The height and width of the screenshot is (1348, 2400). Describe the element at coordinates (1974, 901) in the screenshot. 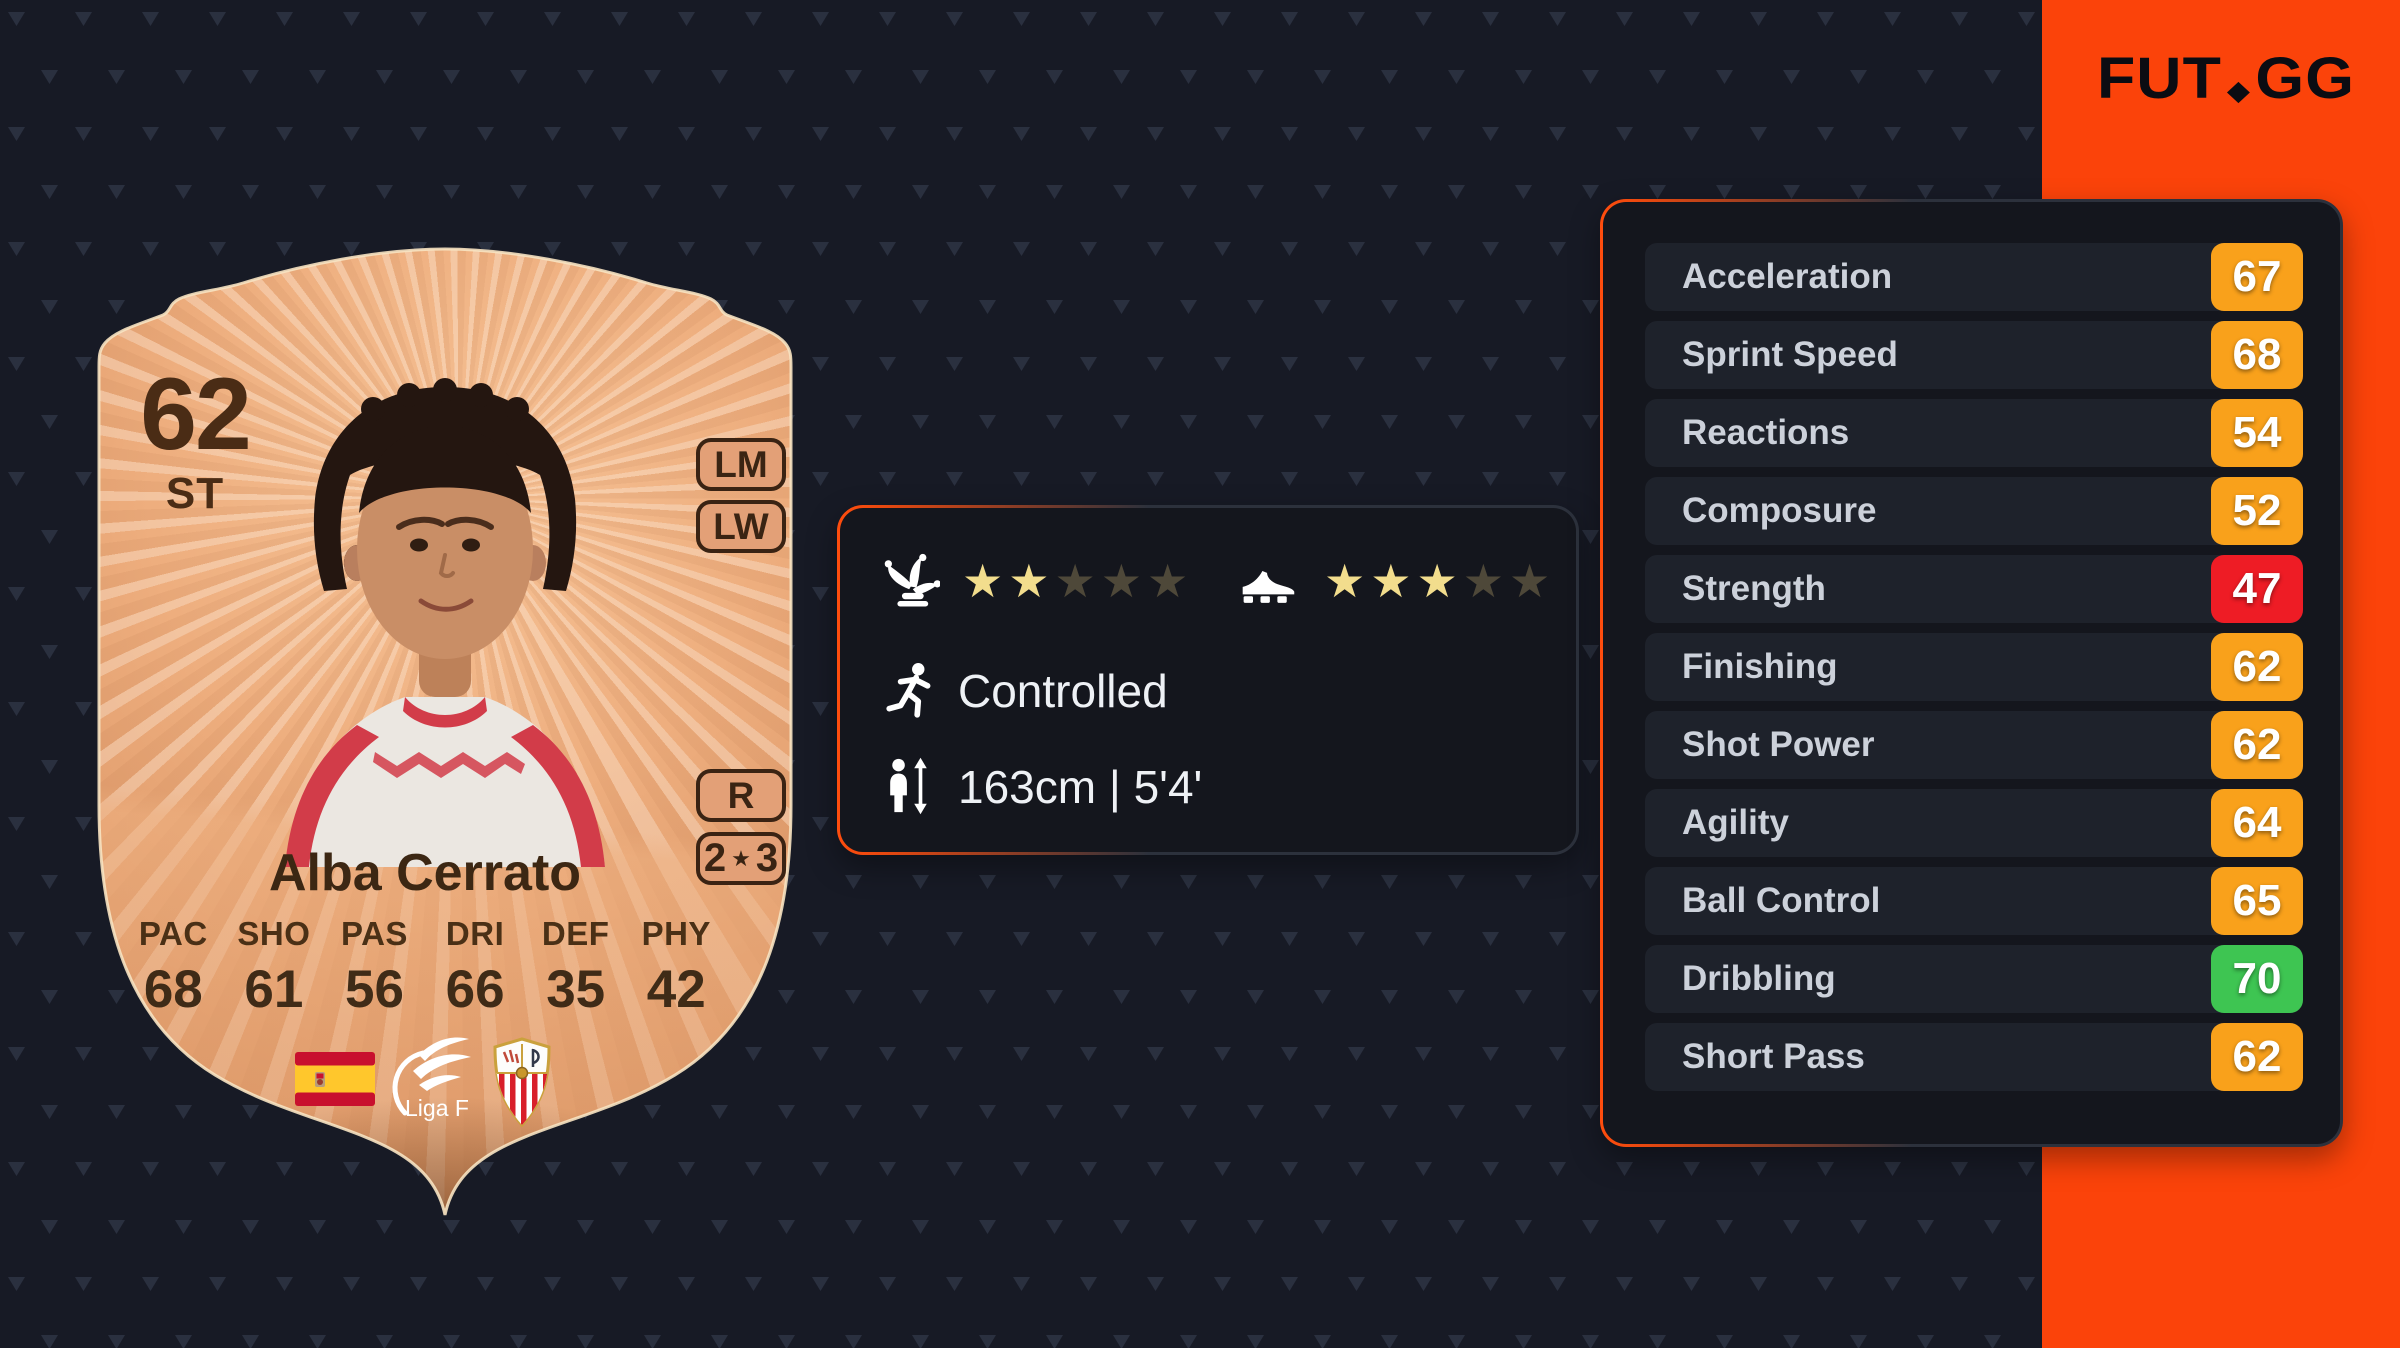

I see `attr-row-ball-control: Ball Control 65` at that location.